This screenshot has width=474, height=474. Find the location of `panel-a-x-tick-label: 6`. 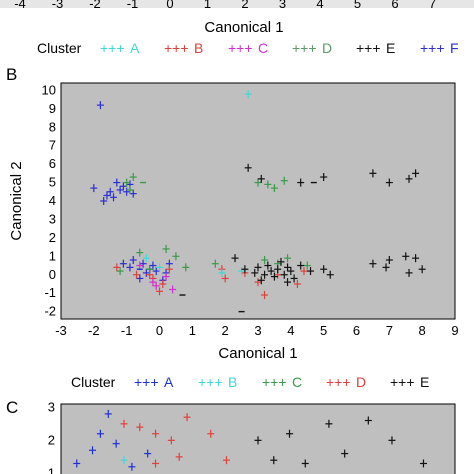

panel-a-x-tick-label: 6 is located at coordinates (394, 5).